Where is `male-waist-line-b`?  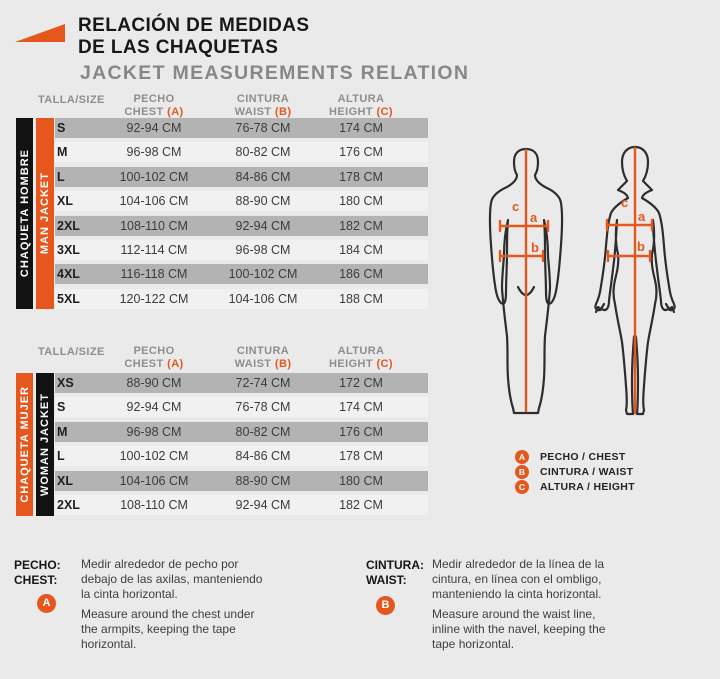
male-waist-line-b is located at coordinates (521, 256).